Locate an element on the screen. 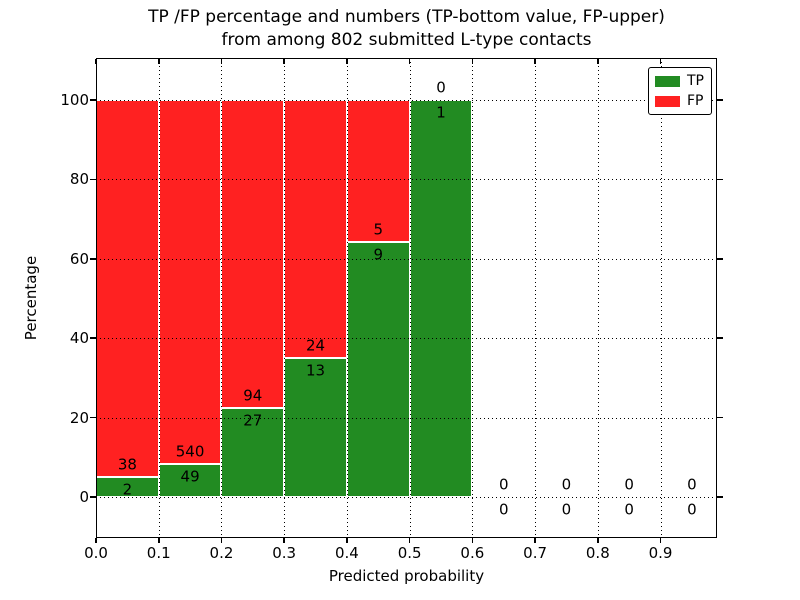 The height and width of the screenshot is (600, 800). x-tick-label: 0.4 is located at coordinates (346, 553).